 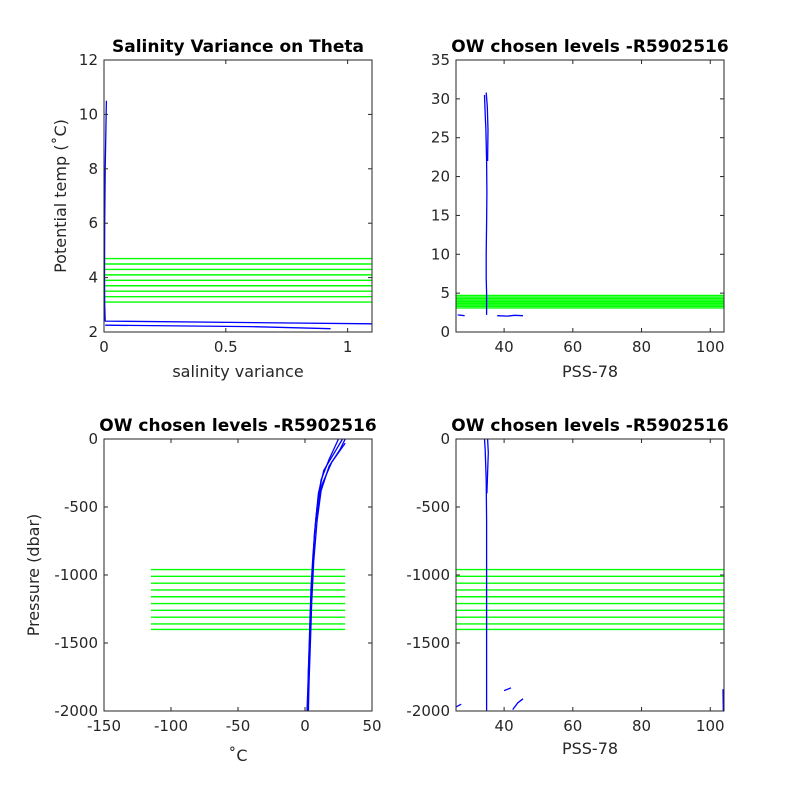 I want to click on x-tick-label: -50, so click(x=238, y=726).